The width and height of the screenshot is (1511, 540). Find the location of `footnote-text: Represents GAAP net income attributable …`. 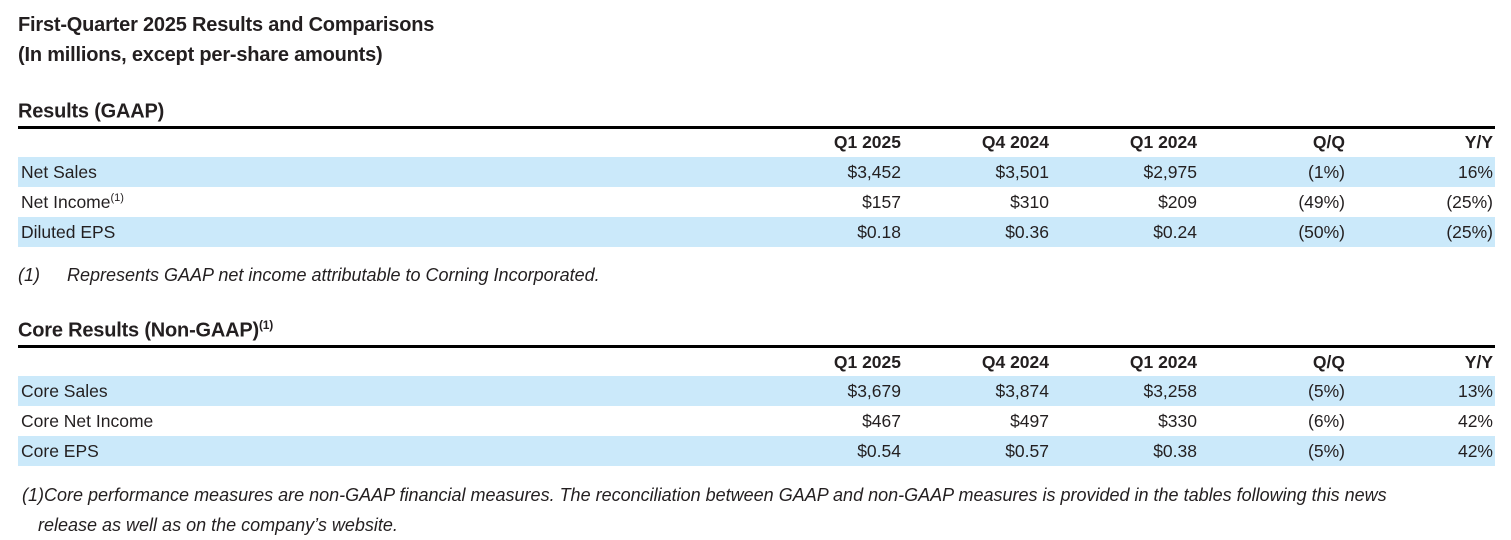

footnote-text: Represents GAAP net income attributable … is located at coordinates (333, 275).